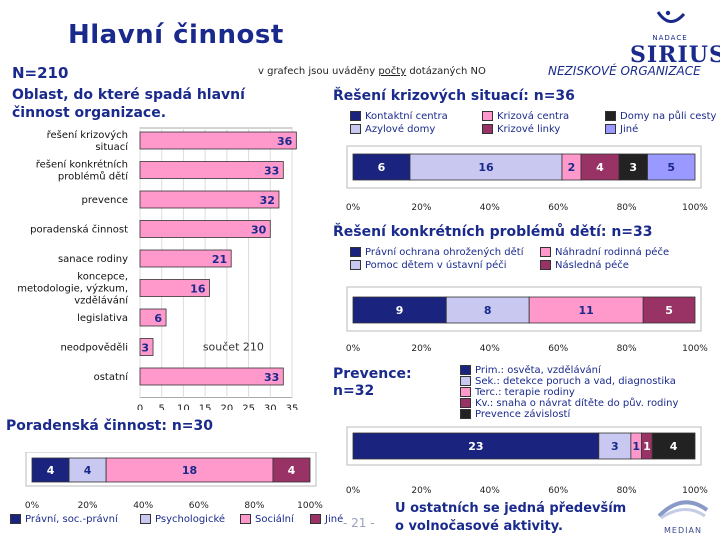 The height and width of the screenshot is (540, 720). What do you see at coordinates (93, 259) in the screenshot?
I see `category-label: sanace rodiny` at bounding box center [93, 259].